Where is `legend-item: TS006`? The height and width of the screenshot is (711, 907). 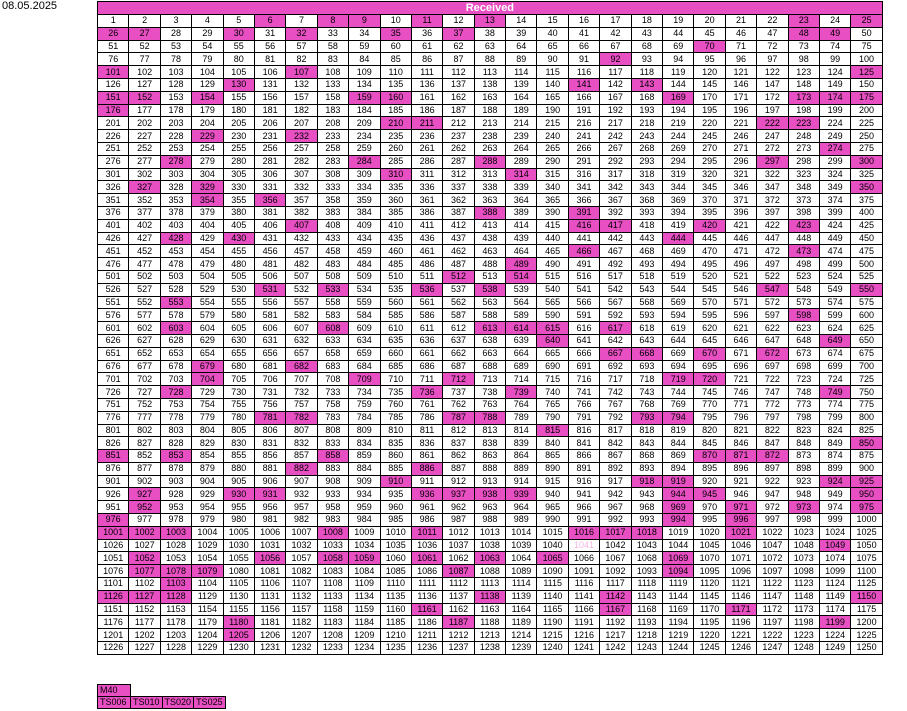 legend-item: TS006 is located at coordinates (114, 702).